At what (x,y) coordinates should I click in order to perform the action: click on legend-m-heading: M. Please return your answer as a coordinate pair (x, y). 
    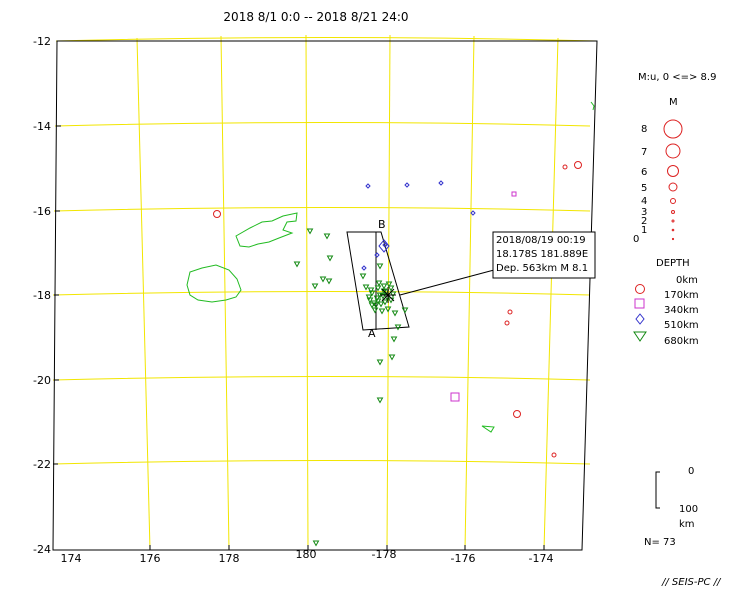
    Looking at the image, I should click on (673, 102).